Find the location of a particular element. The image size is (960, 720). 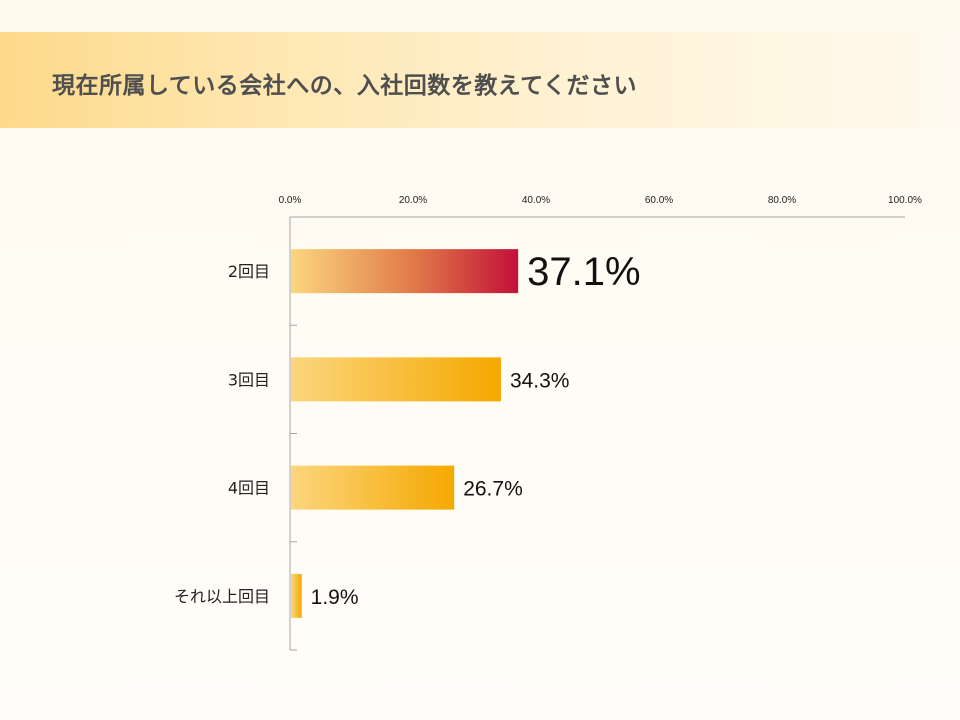

x-tick-label: 100.0% is located at coordinates (905, 200).